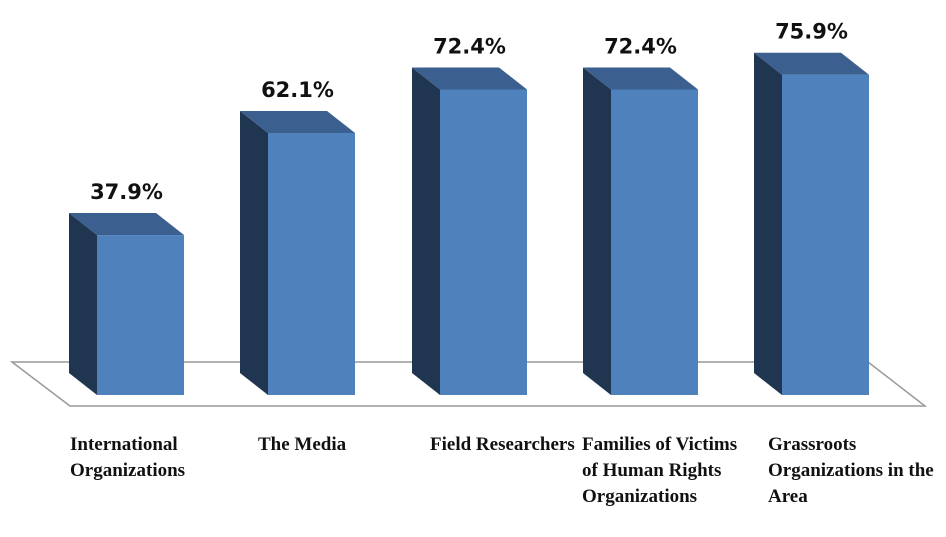 The width and height of the screenshot is (946, 537). What do you see at coordinates (128, 457) in the screenshot?
I see `x-tick-label: International Organizations` at bounding box center [128, 457].